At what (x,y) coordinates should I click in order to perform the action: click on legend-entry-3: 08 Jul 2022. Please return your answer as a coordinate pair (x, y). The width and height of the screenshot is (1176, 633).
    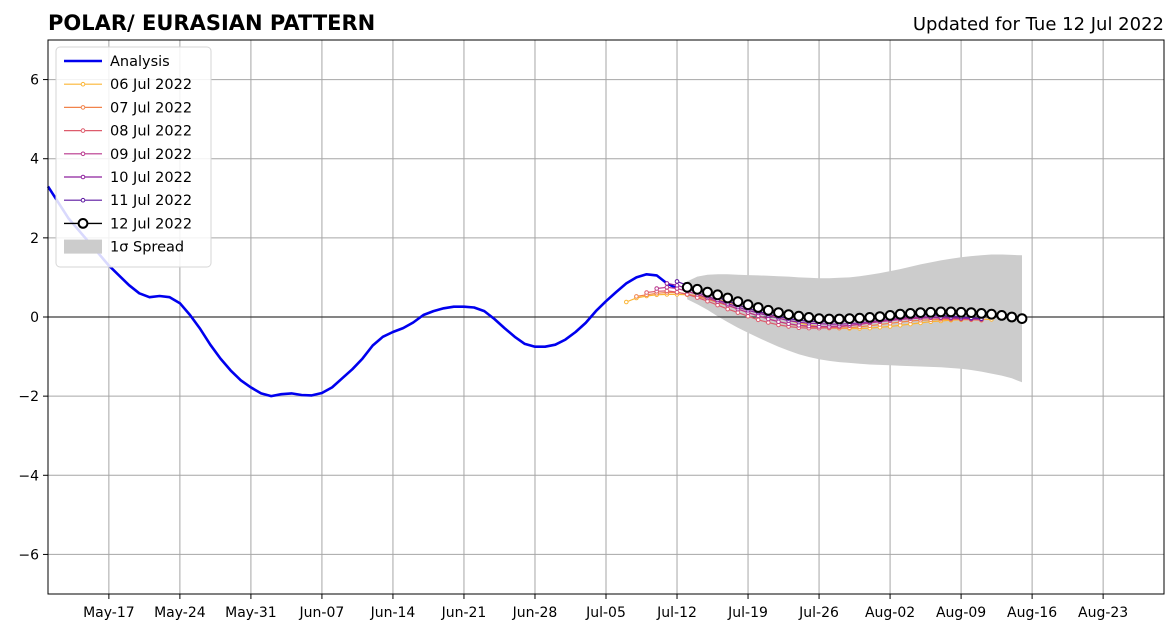
    Looking at the image, I should click on (128, 132).